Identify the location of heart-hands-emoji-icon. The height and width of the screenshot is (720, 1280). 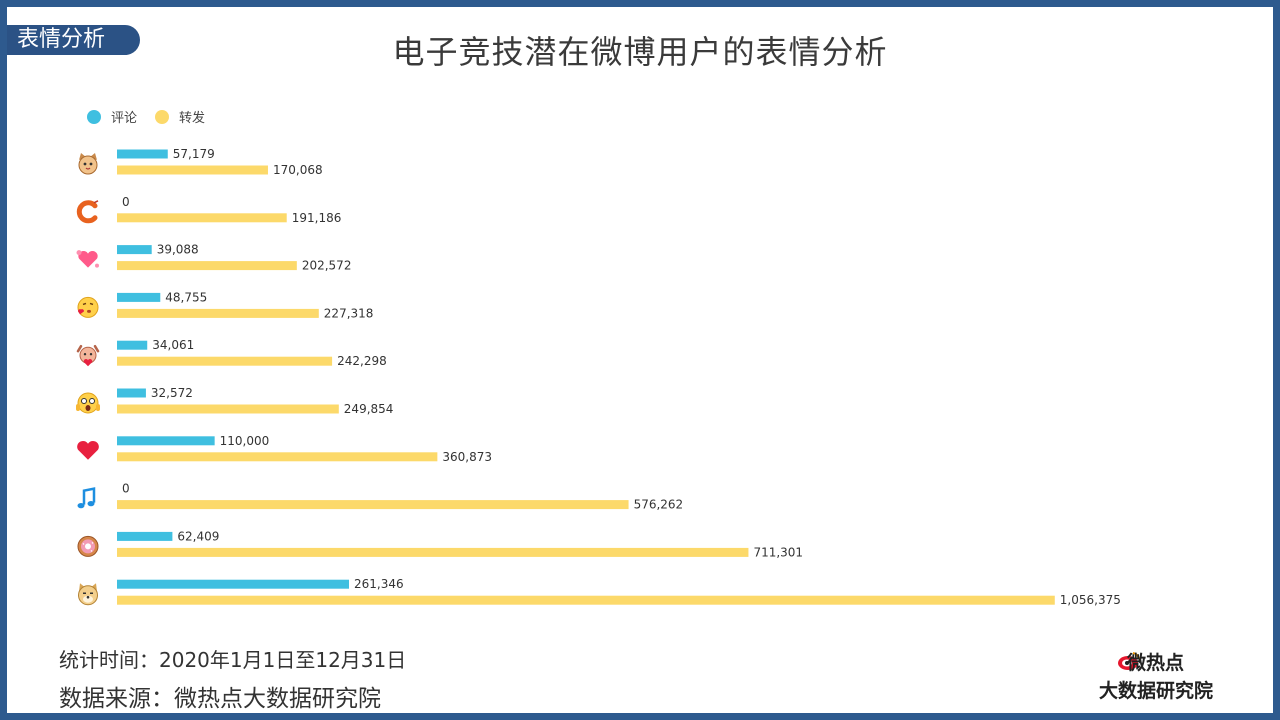
(88, 355).